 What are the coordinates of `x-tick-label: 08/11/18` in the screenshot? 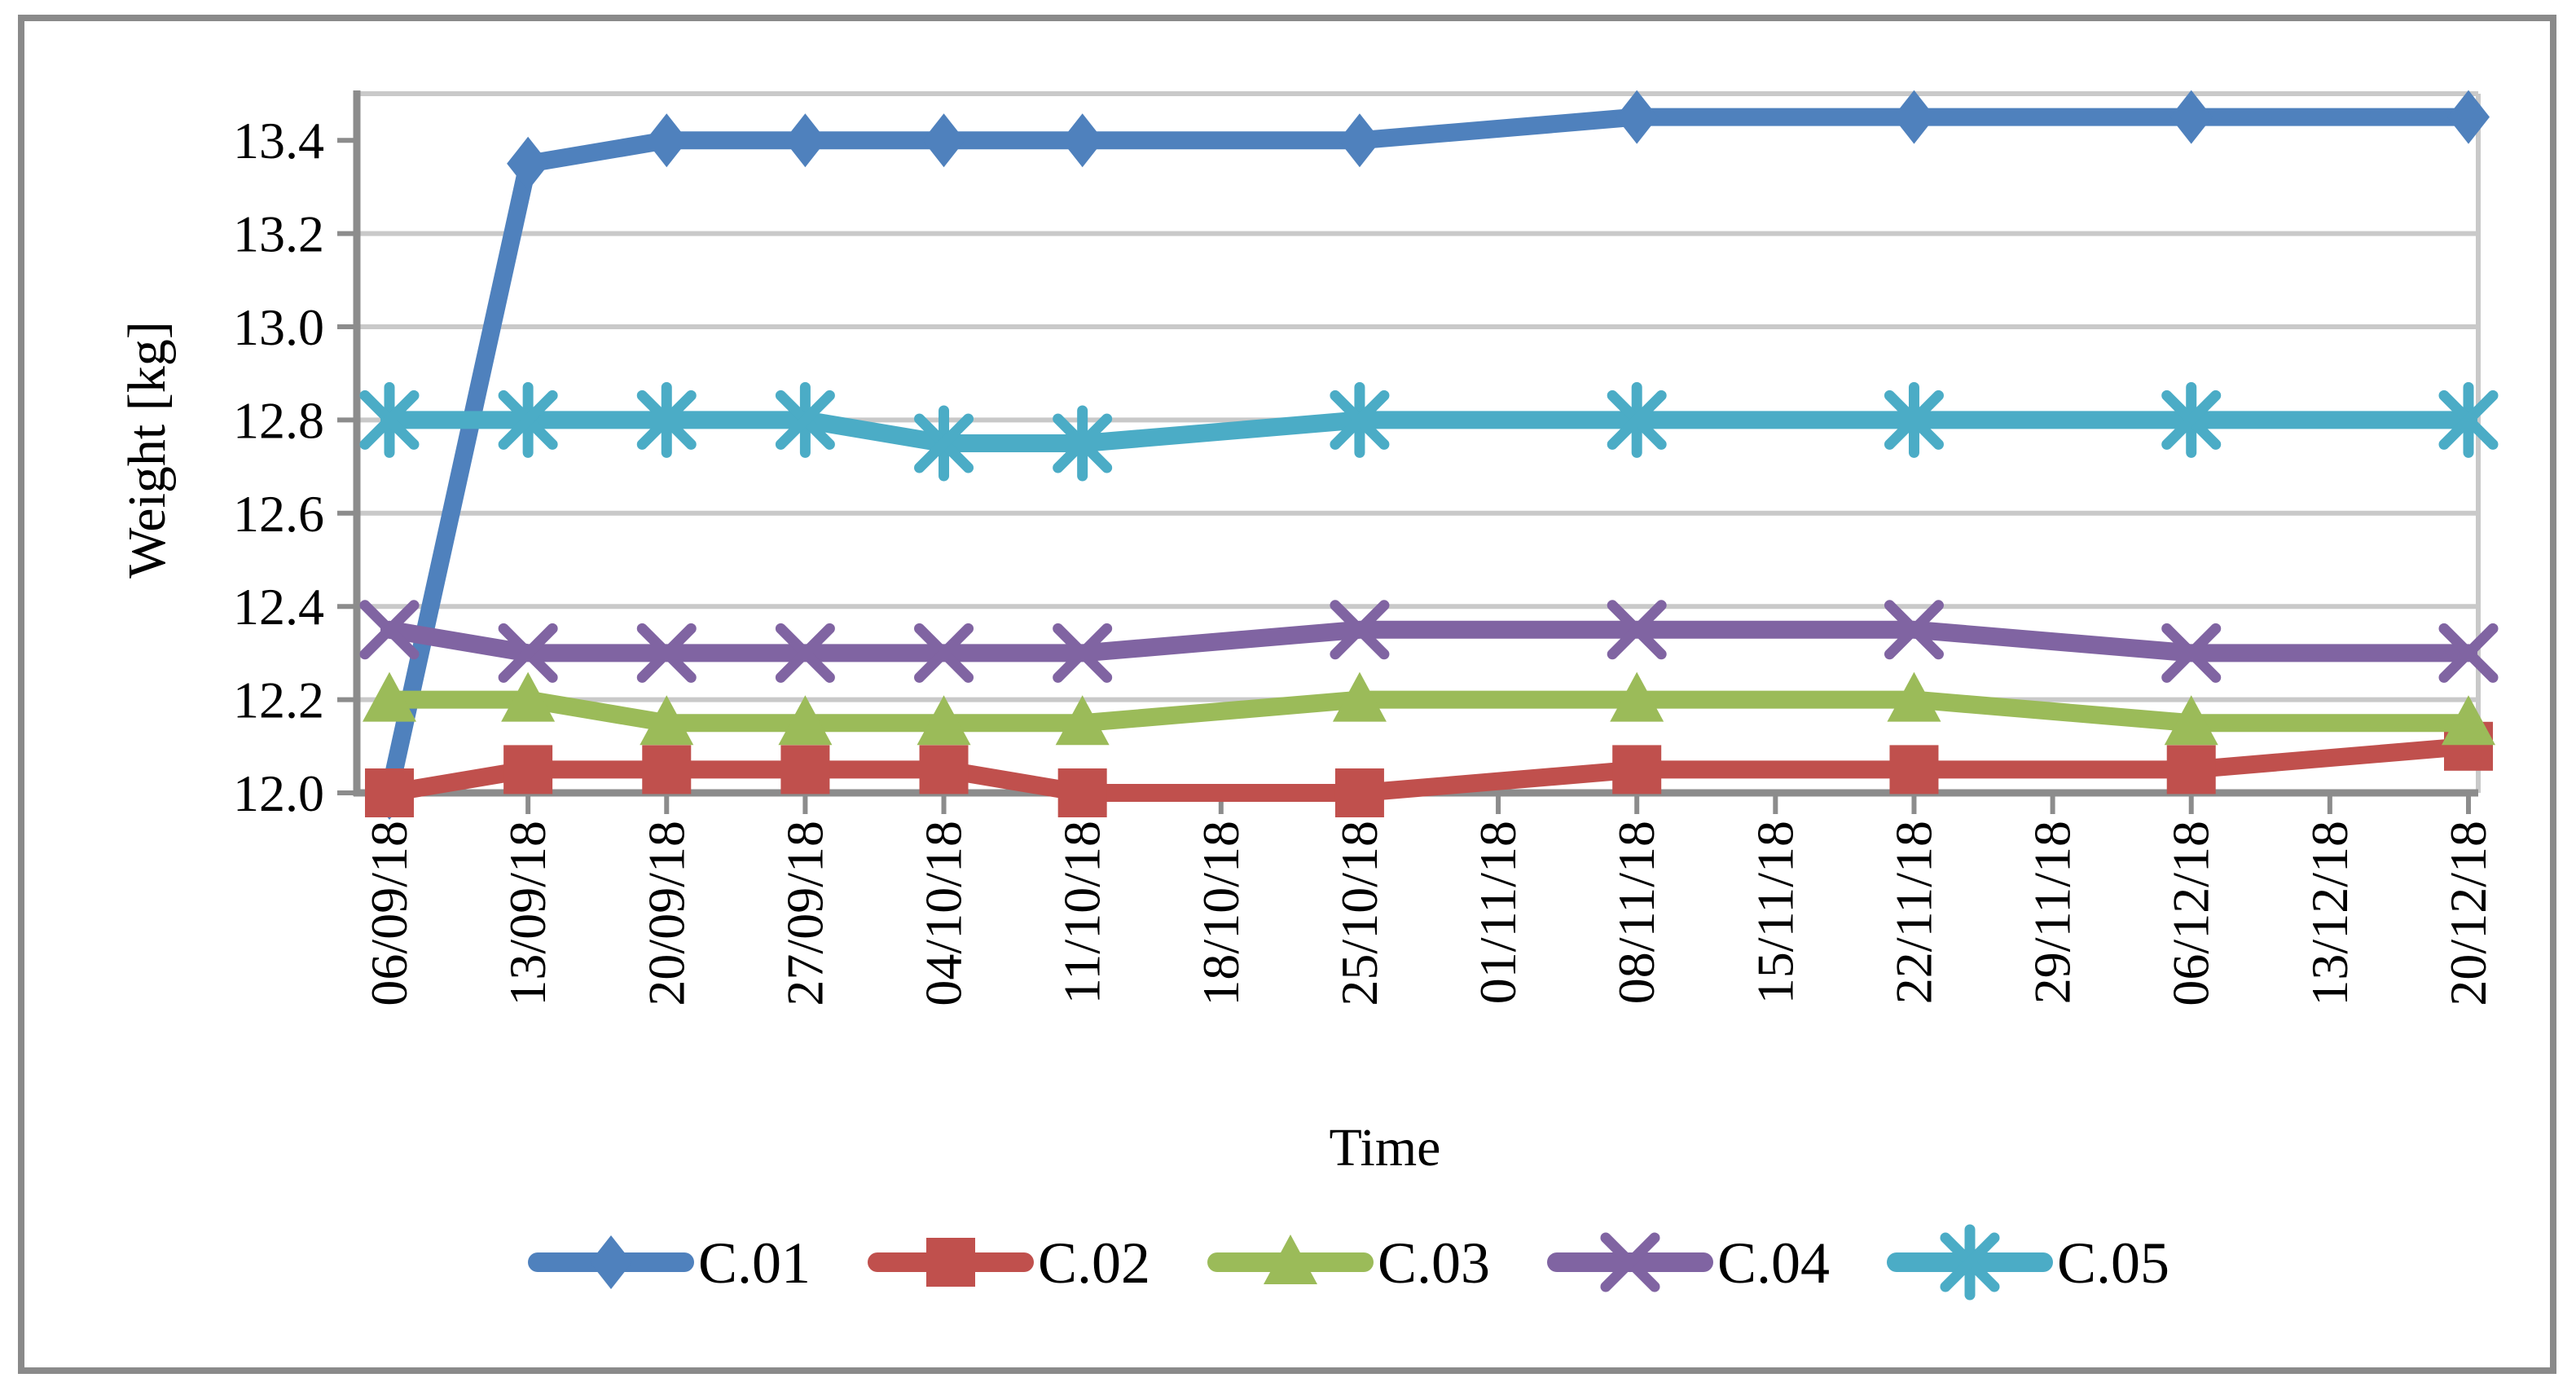 It's located at (1636, 913).